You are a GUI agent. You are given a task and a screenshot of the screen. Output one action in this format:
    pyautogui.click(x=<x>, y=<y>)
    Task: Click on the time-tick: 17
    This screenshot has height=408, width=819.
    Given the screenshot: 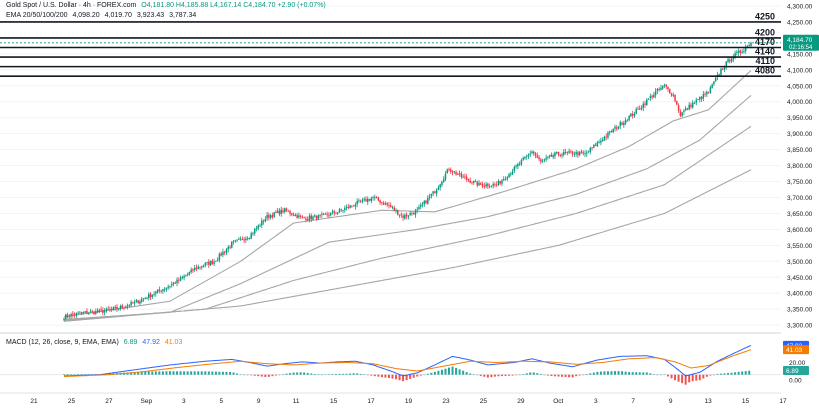 What is the action you would take?
    pyautogui.click(x=783, y=401)
    